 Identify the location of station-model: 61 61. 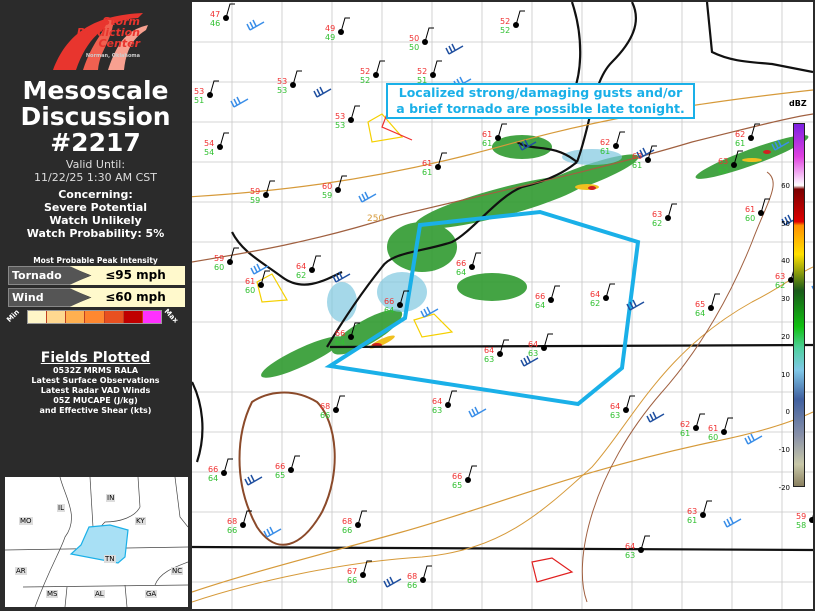
(487, 139).